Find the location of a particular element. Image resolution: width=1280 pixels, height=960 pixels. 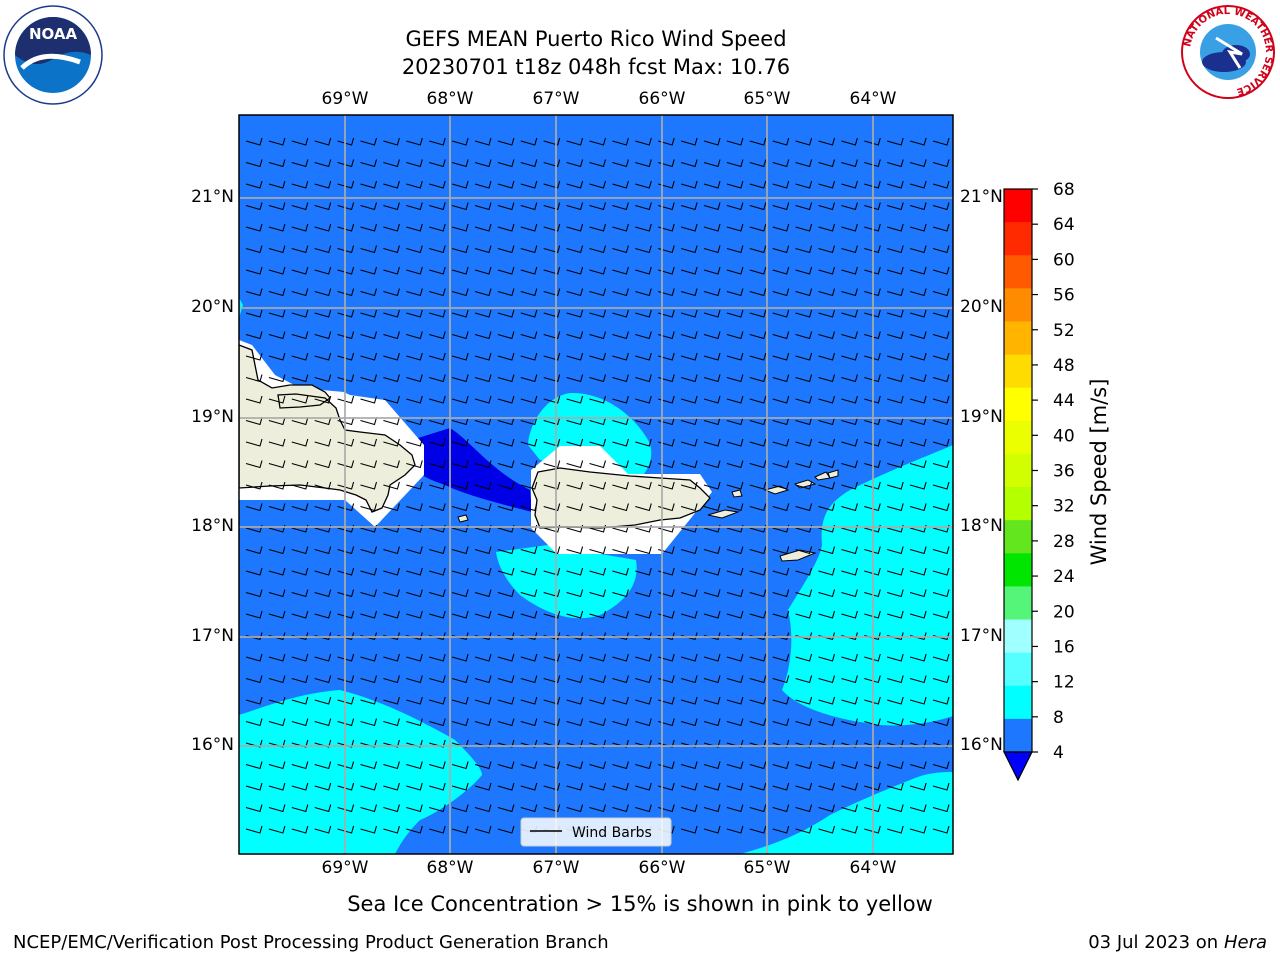

footer-date-text: 03 Jul 2023 on is located at coordinates (1156, 942).